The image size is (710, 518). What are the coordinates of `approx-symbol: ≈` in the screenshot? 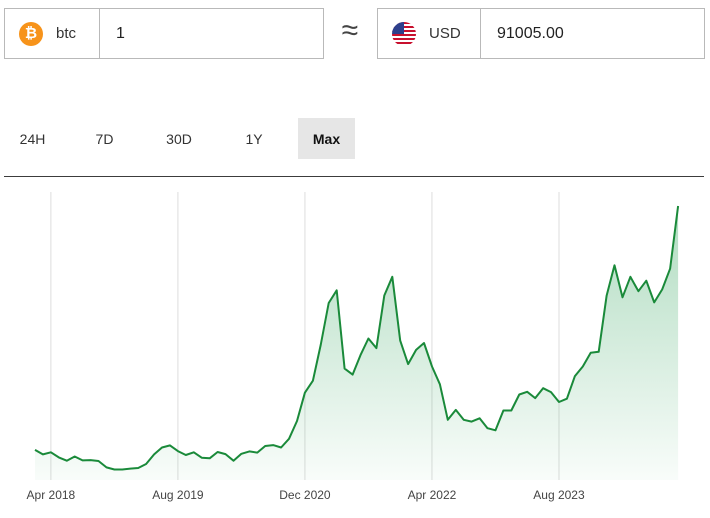 It's located at (350, 30).